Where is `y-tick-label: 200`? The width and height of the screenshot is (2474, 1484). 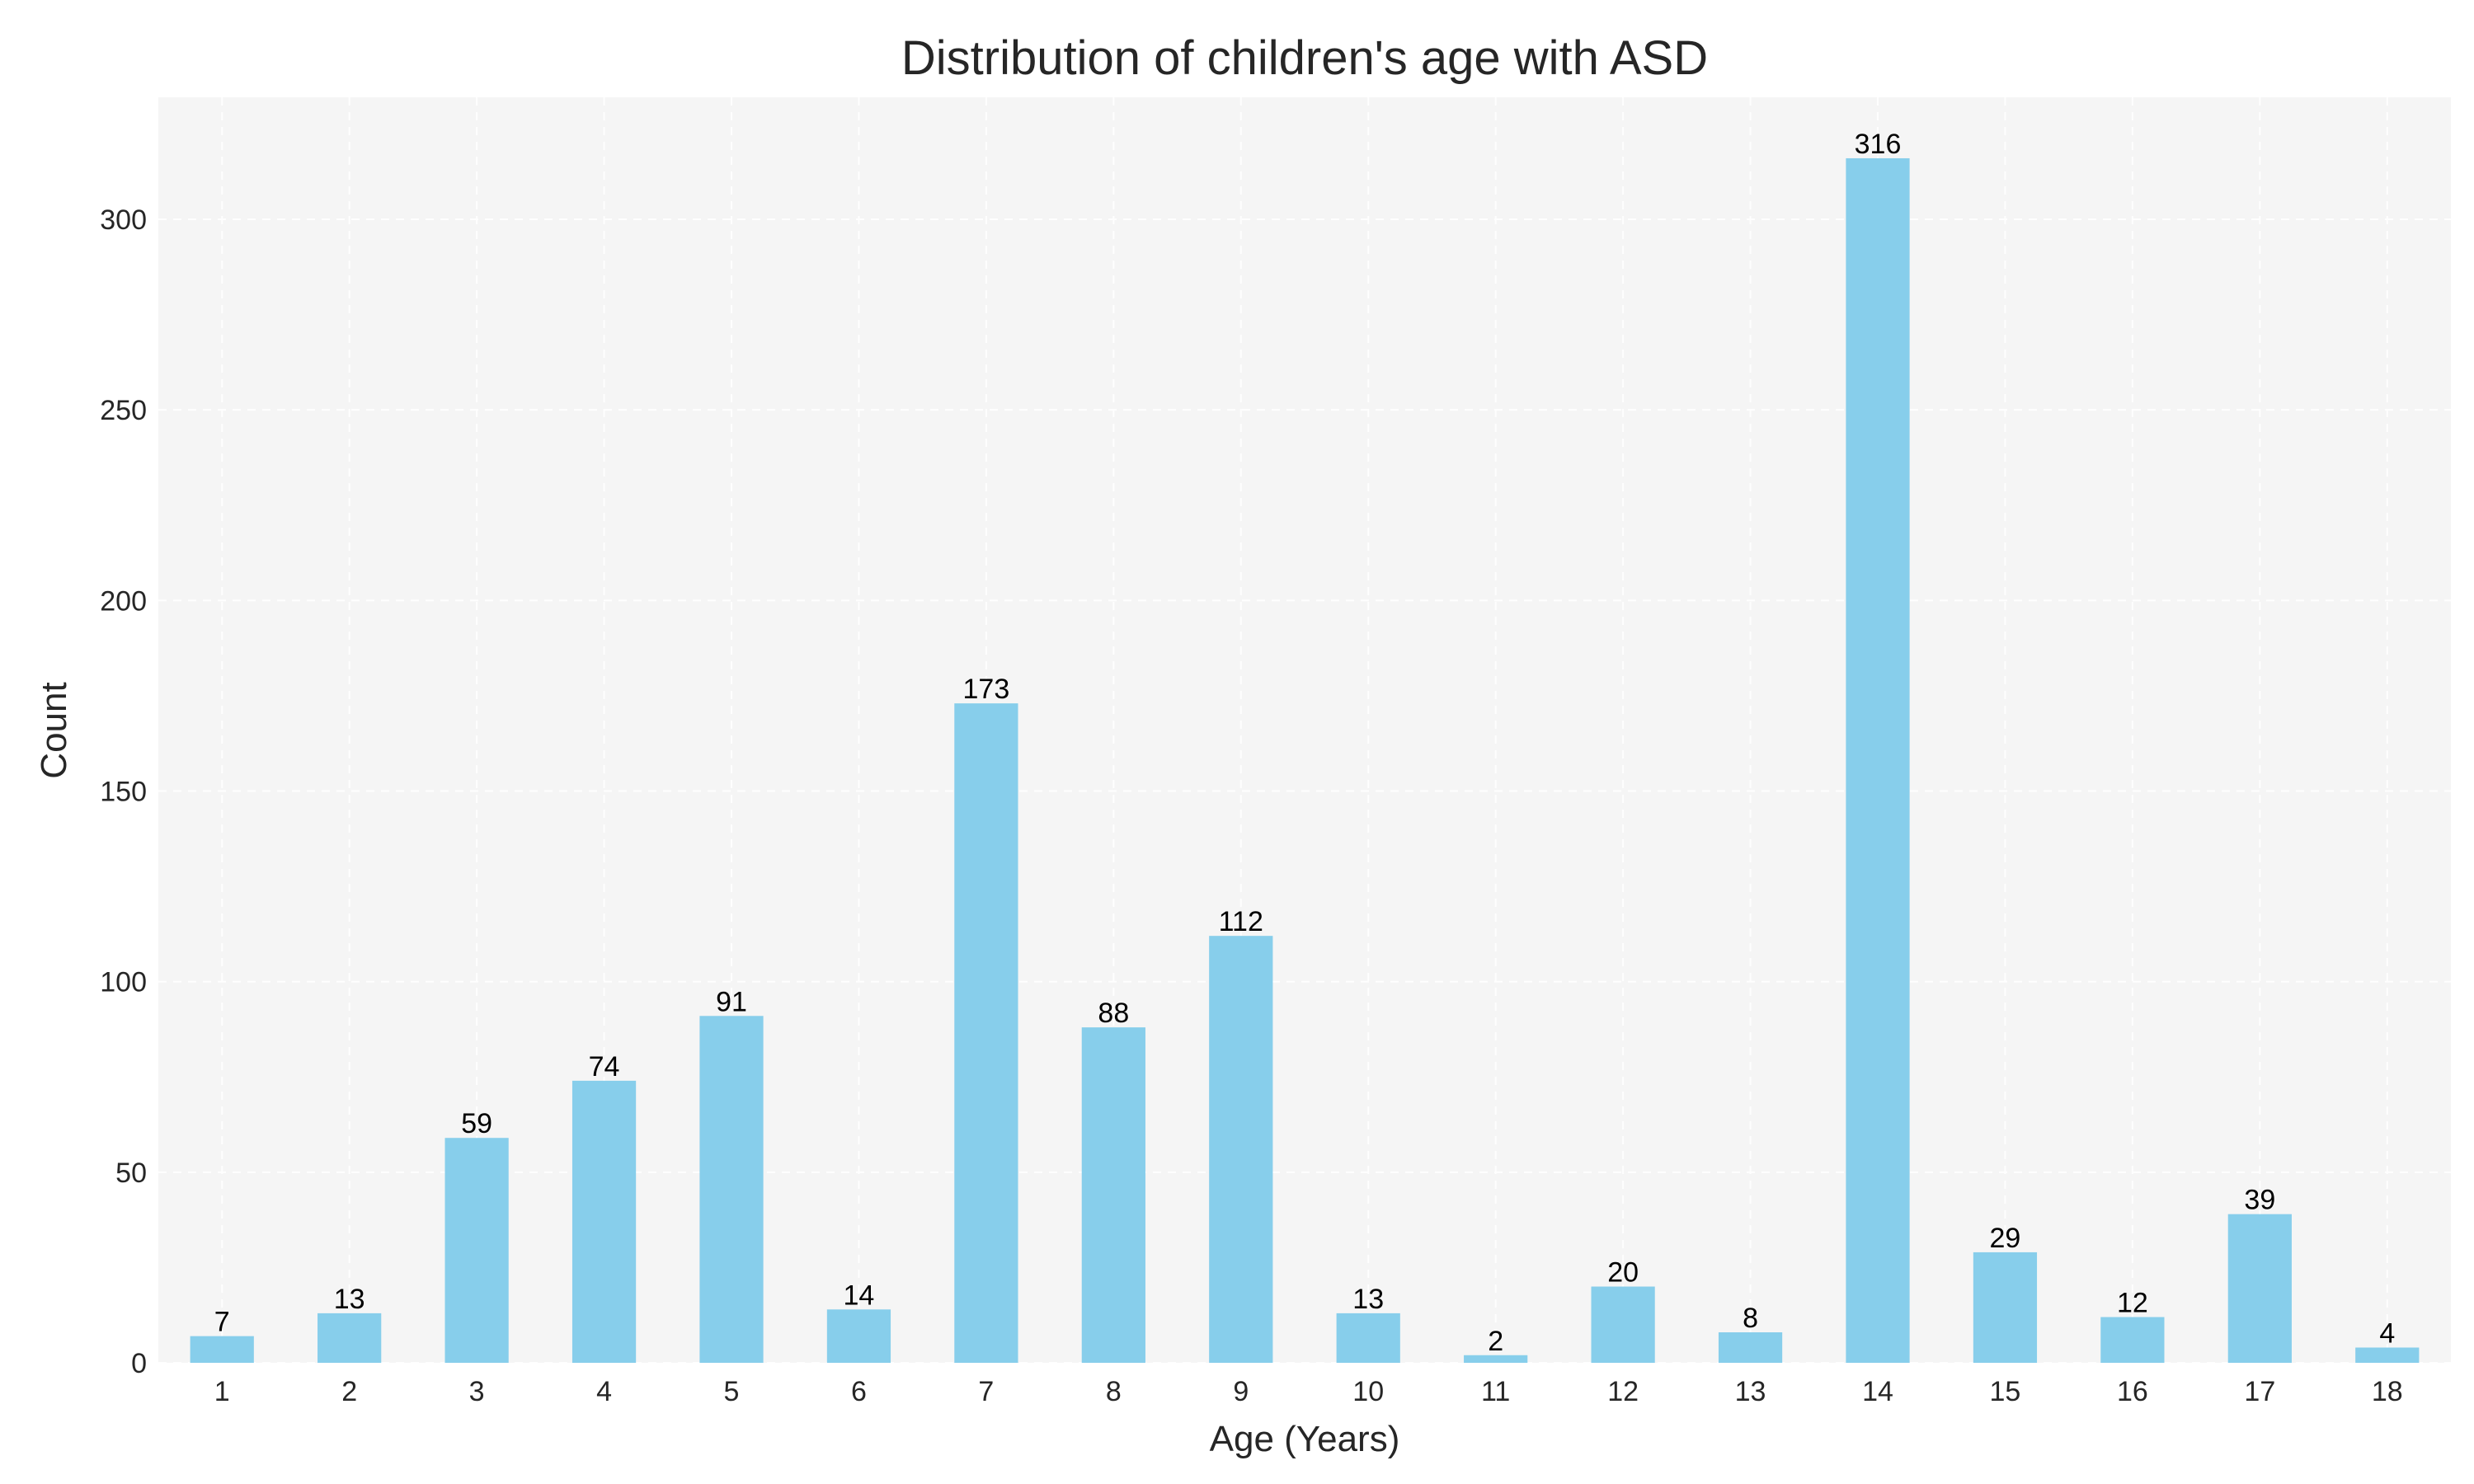 y-tick-label: 200 is located at coordinates (123, 601).